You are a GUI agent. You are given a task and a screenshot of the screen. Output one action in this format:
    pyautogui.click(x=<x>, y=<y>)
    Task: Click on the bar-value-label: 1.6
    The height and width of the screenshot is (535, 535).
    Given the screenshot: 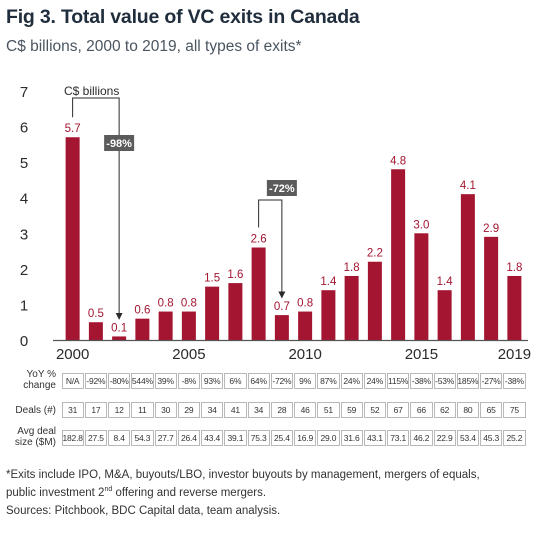 What is the action you would take?
    pyautogui.click(x=235, y=275)
    